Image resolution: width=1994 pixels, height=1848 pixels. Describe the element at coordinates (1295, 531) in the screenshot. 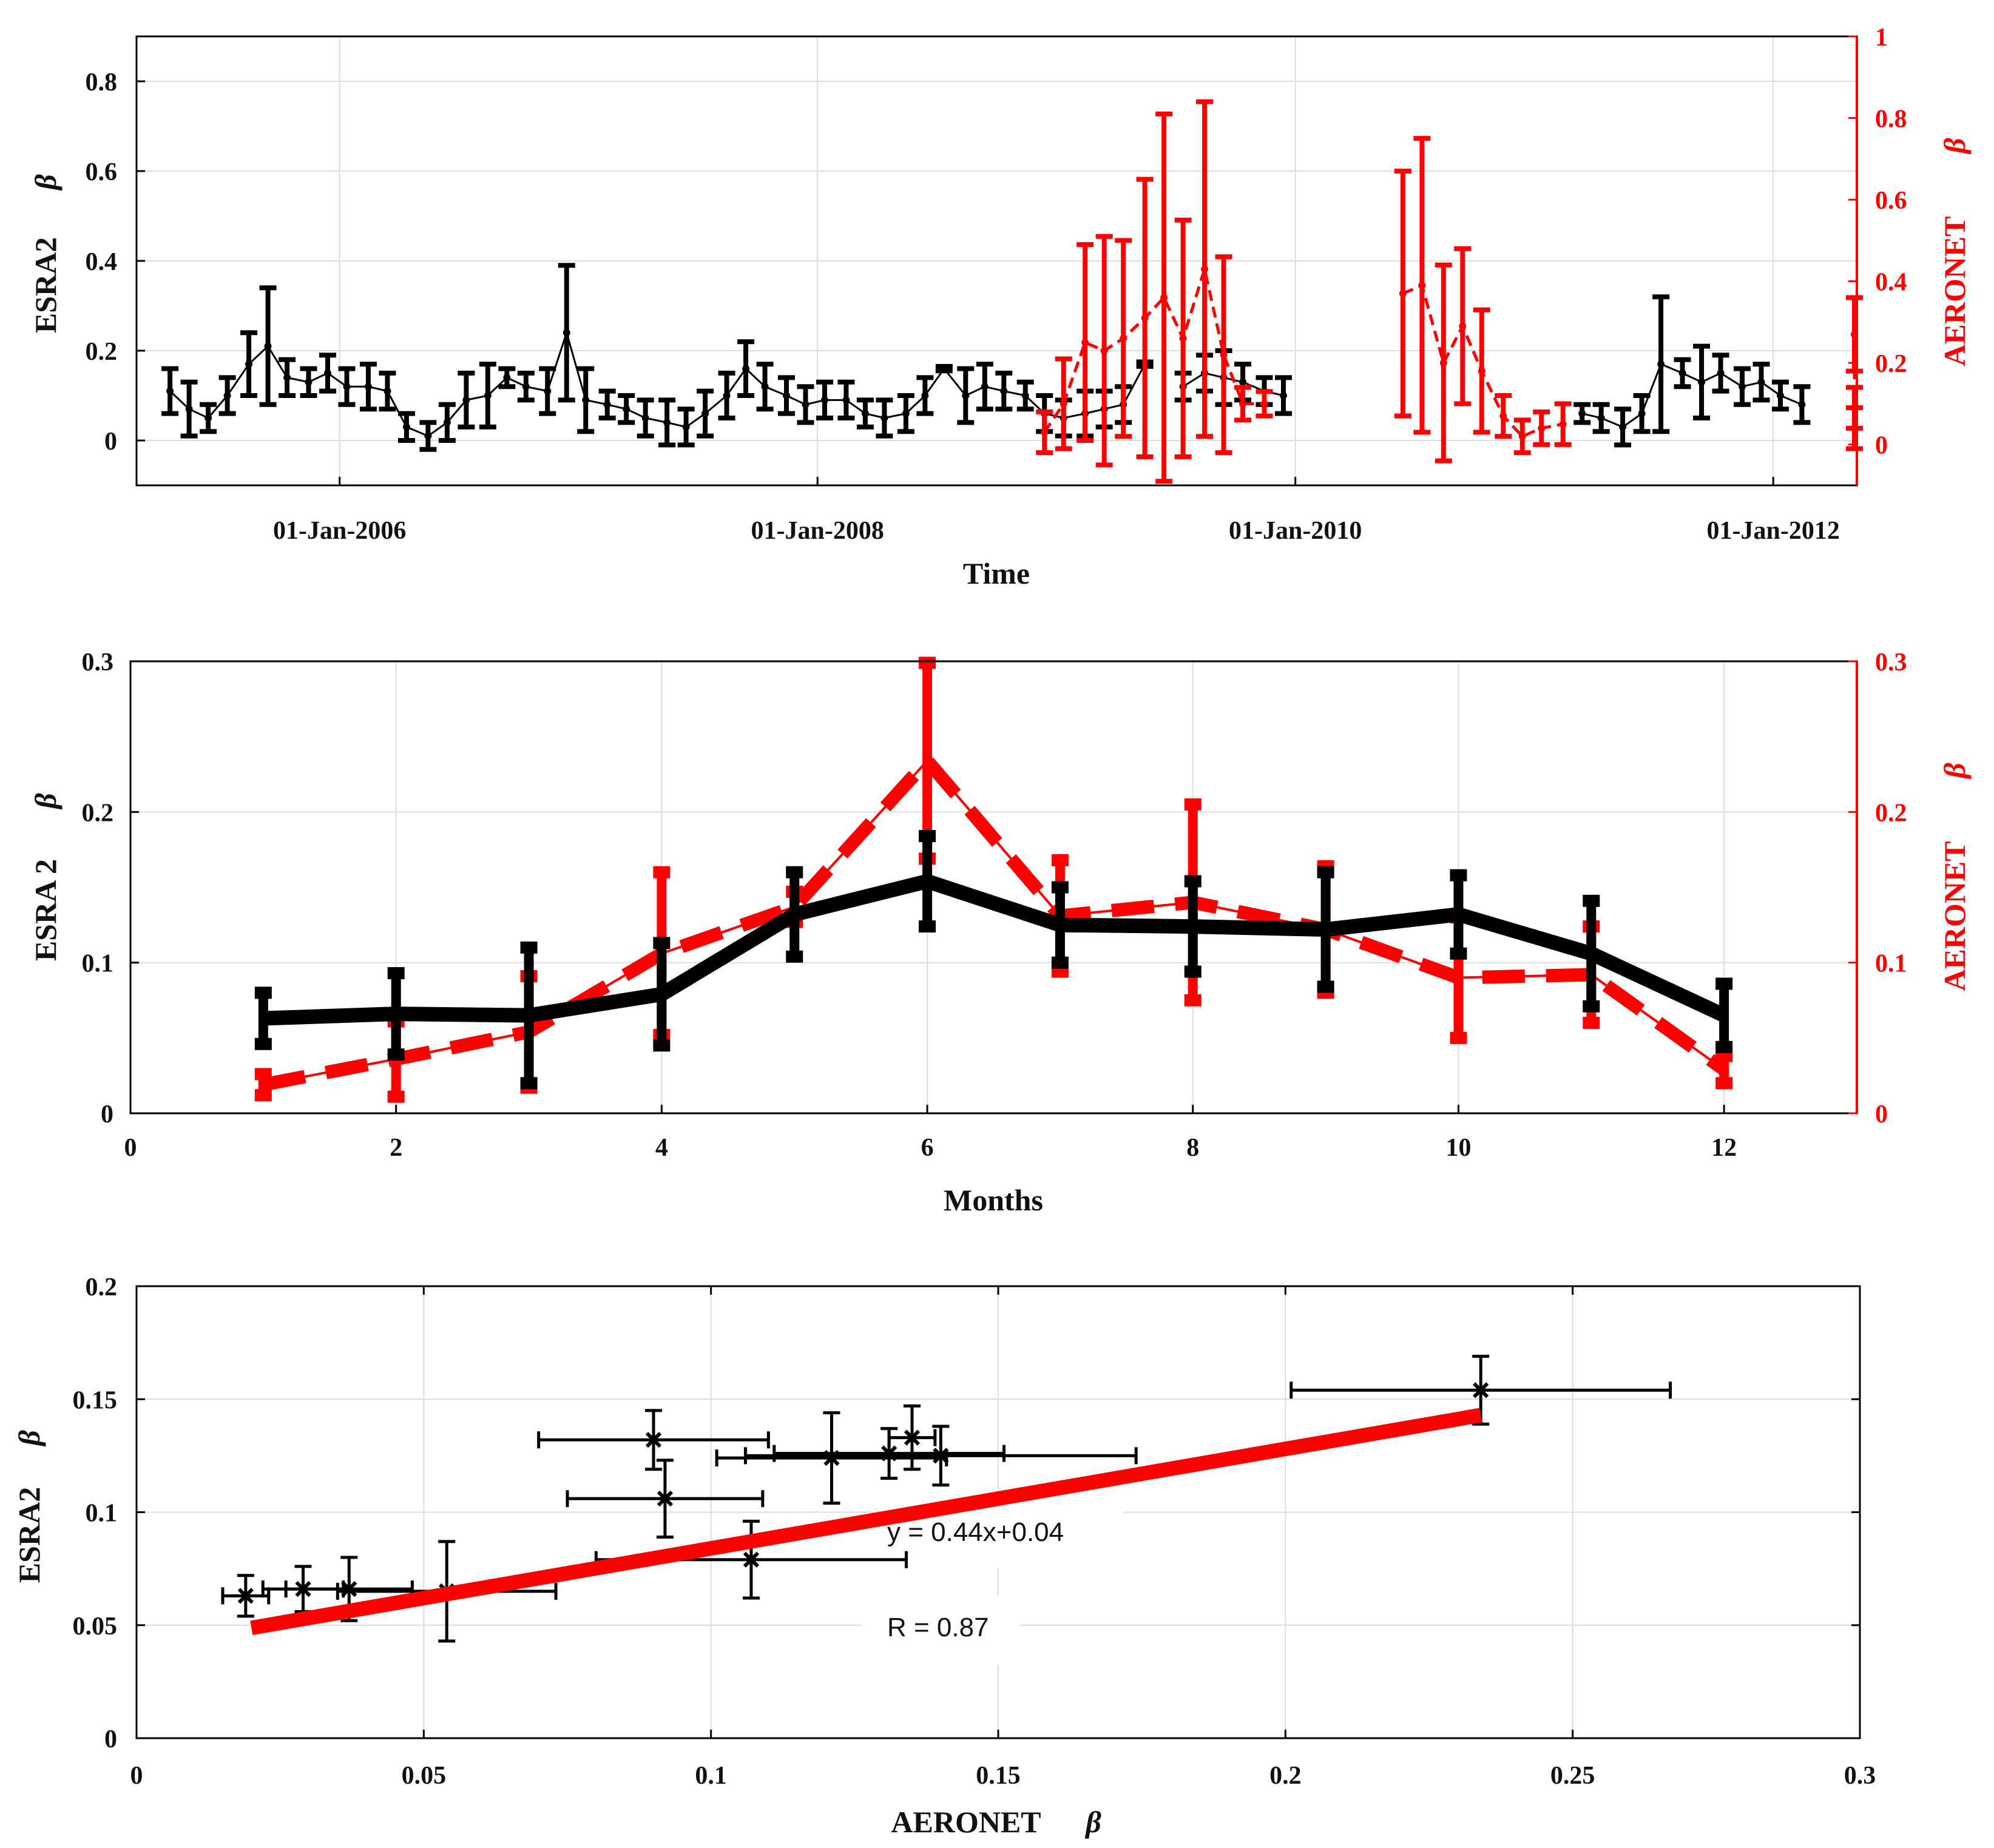

I see `top-xtick-label-2: 01-Jan-2010` at that location.